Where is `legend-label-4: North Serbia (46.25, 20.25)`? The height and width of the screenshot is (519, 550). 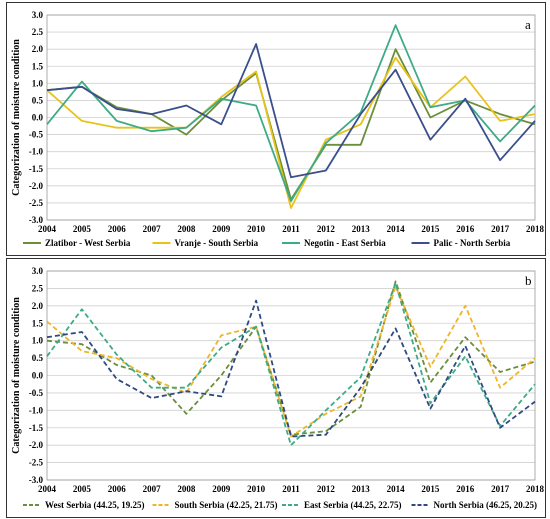
legend-label-4: North Serbia (46.25, 20.25) is located at coordinates (486, 505).